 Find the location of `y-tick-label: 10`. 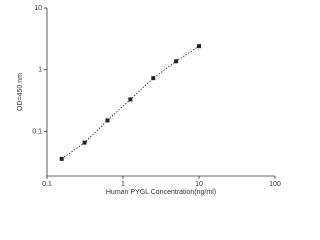

y-tick-label: 10 is located at coordinates (38, 8).